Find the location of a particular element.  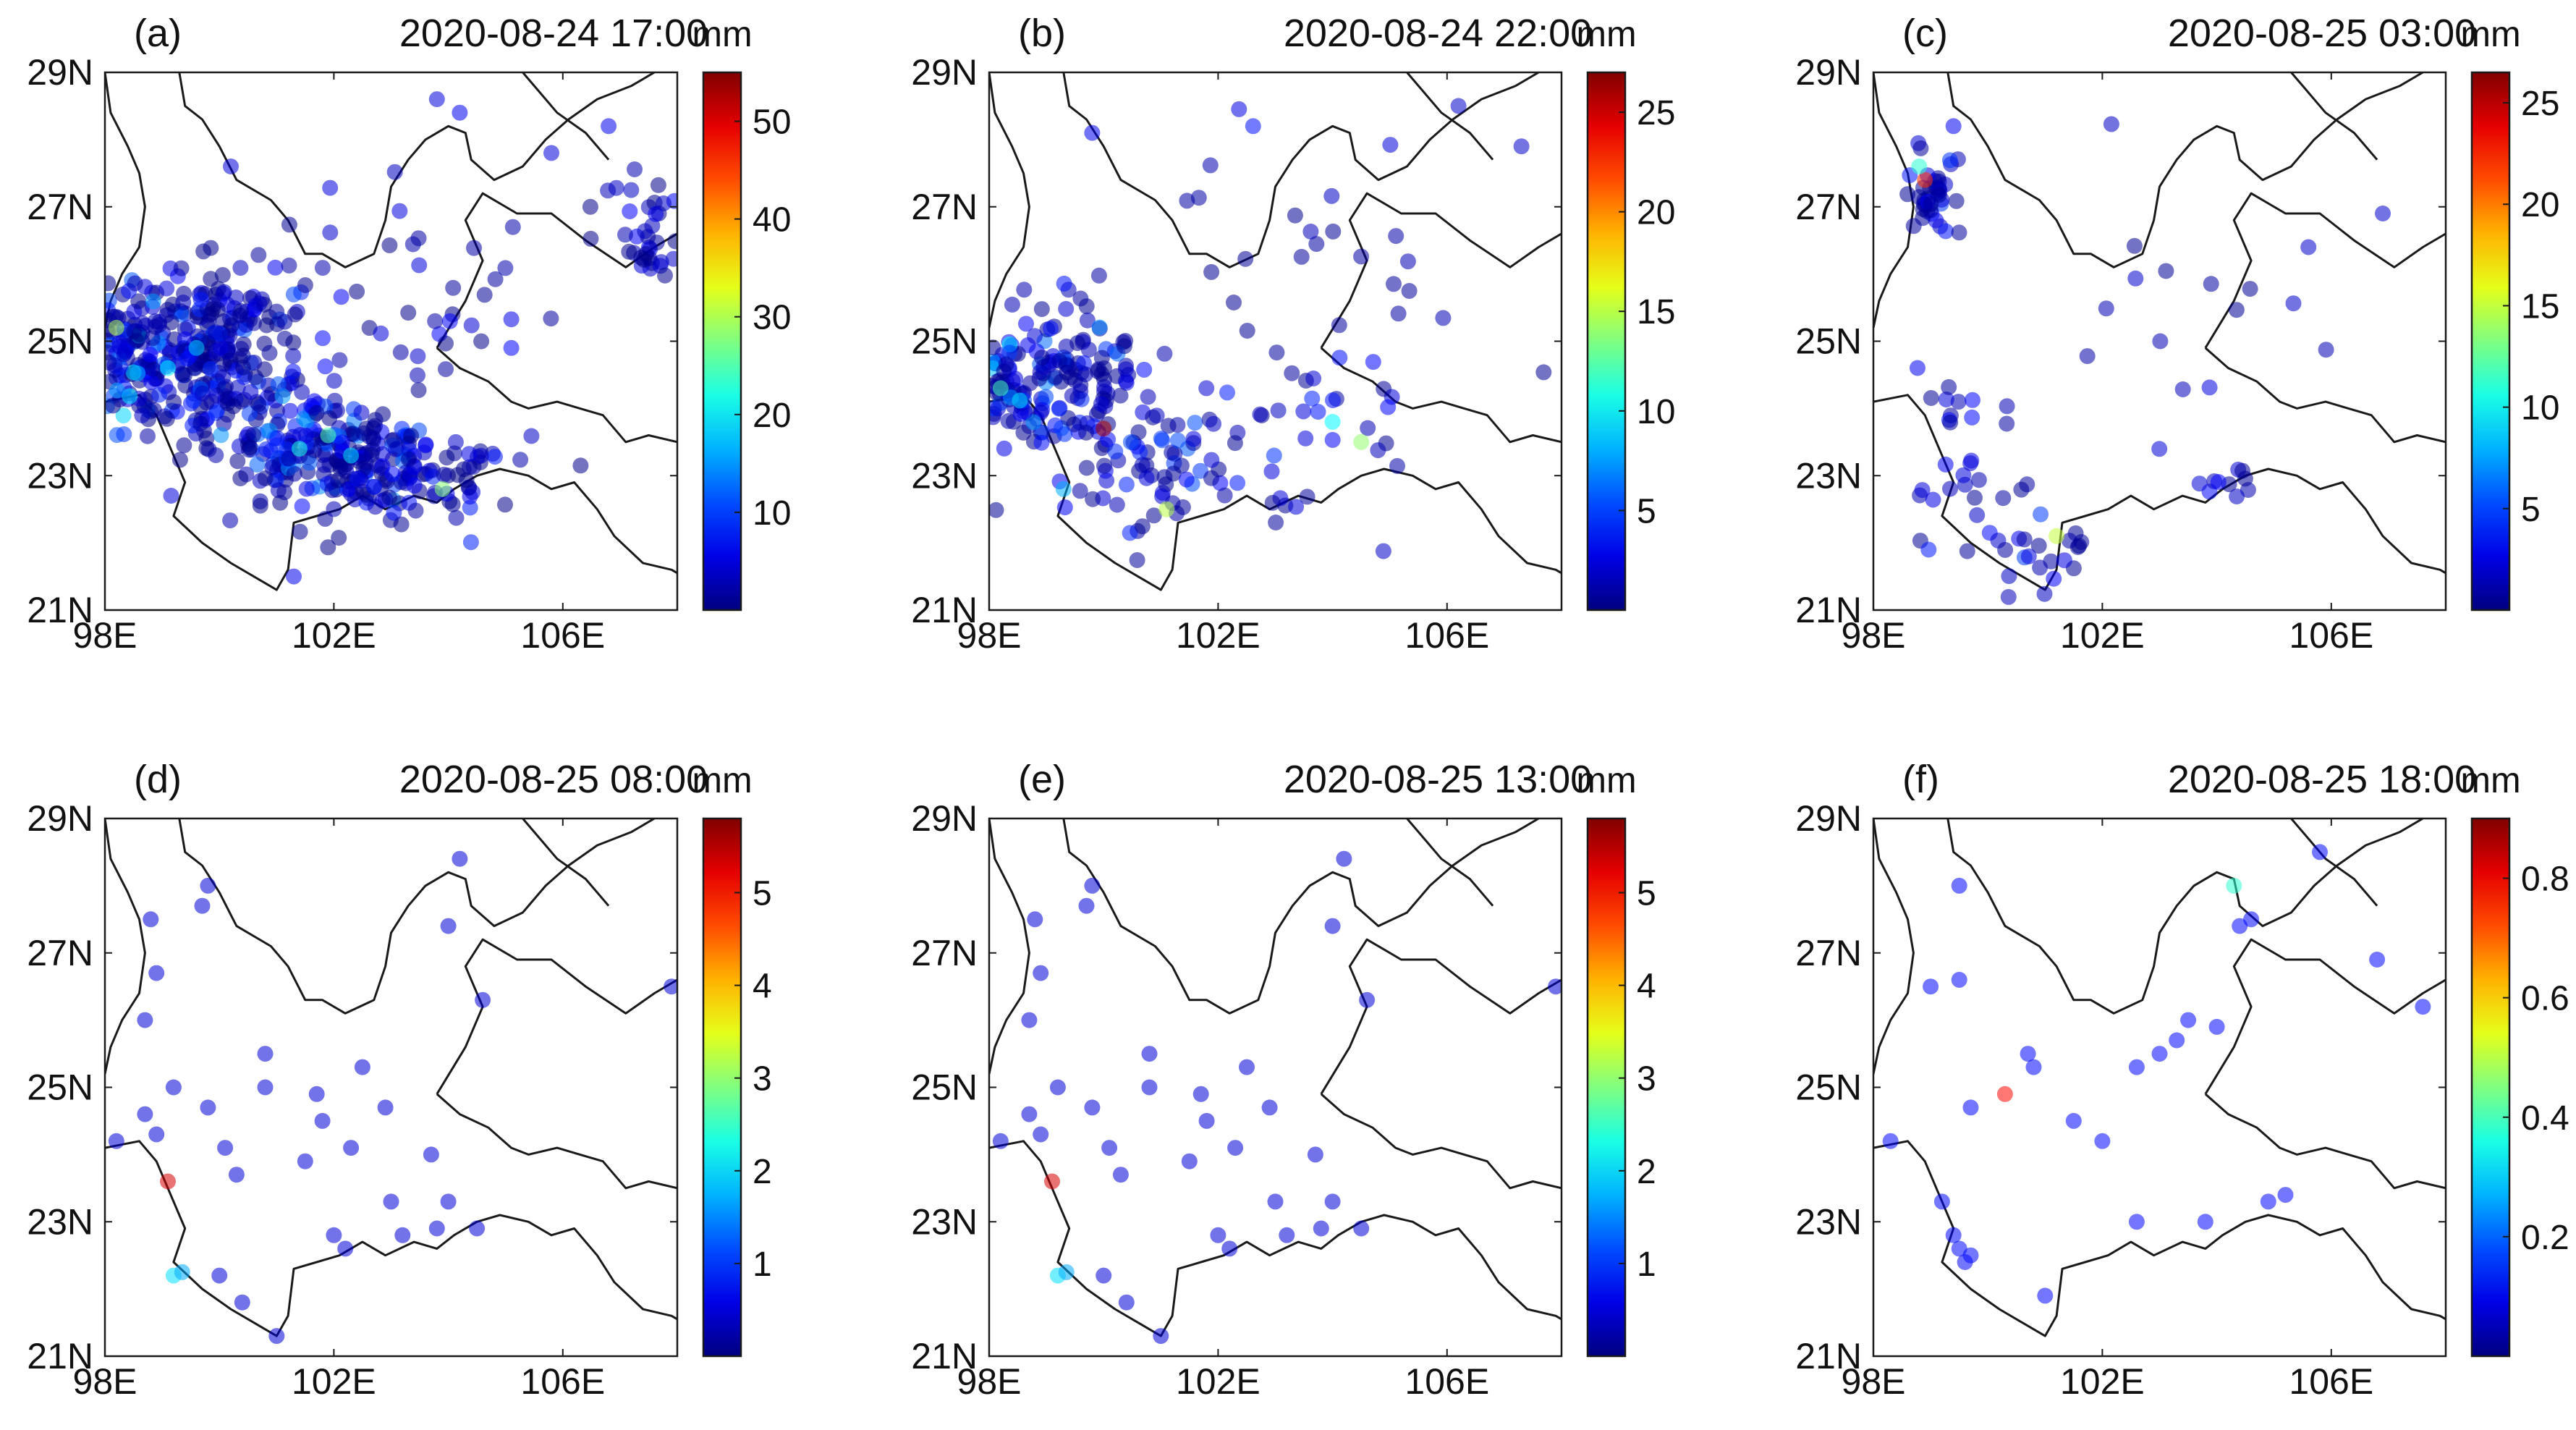

panel-label: (b) is located at coordinates (1042, 33).